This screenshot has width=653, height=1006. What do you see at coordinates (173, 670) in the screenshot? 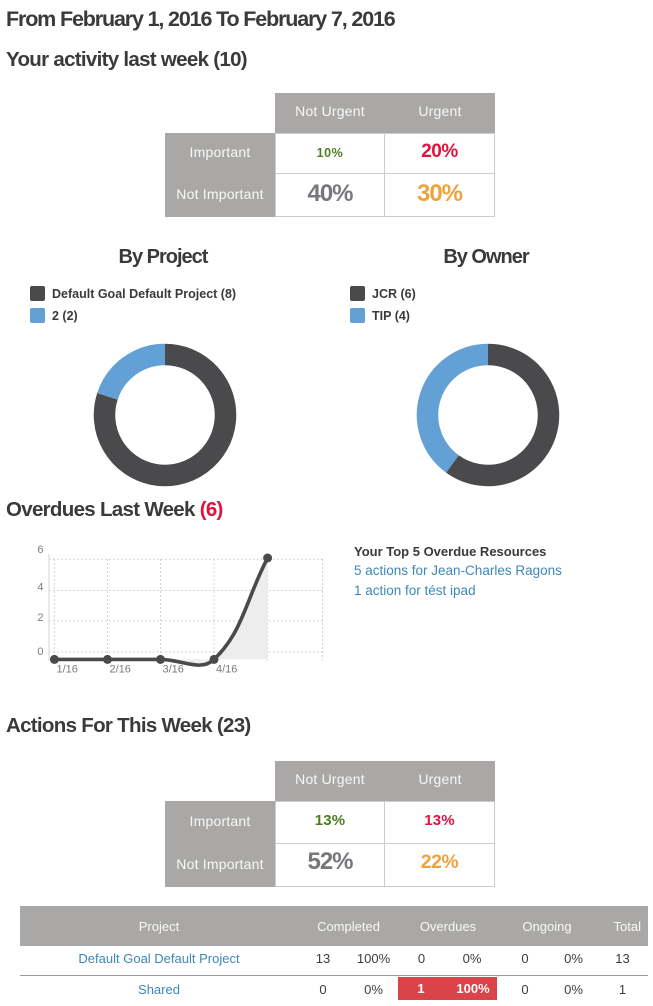
I see `svg-text: 3/16` at bounding box center [173, 670].